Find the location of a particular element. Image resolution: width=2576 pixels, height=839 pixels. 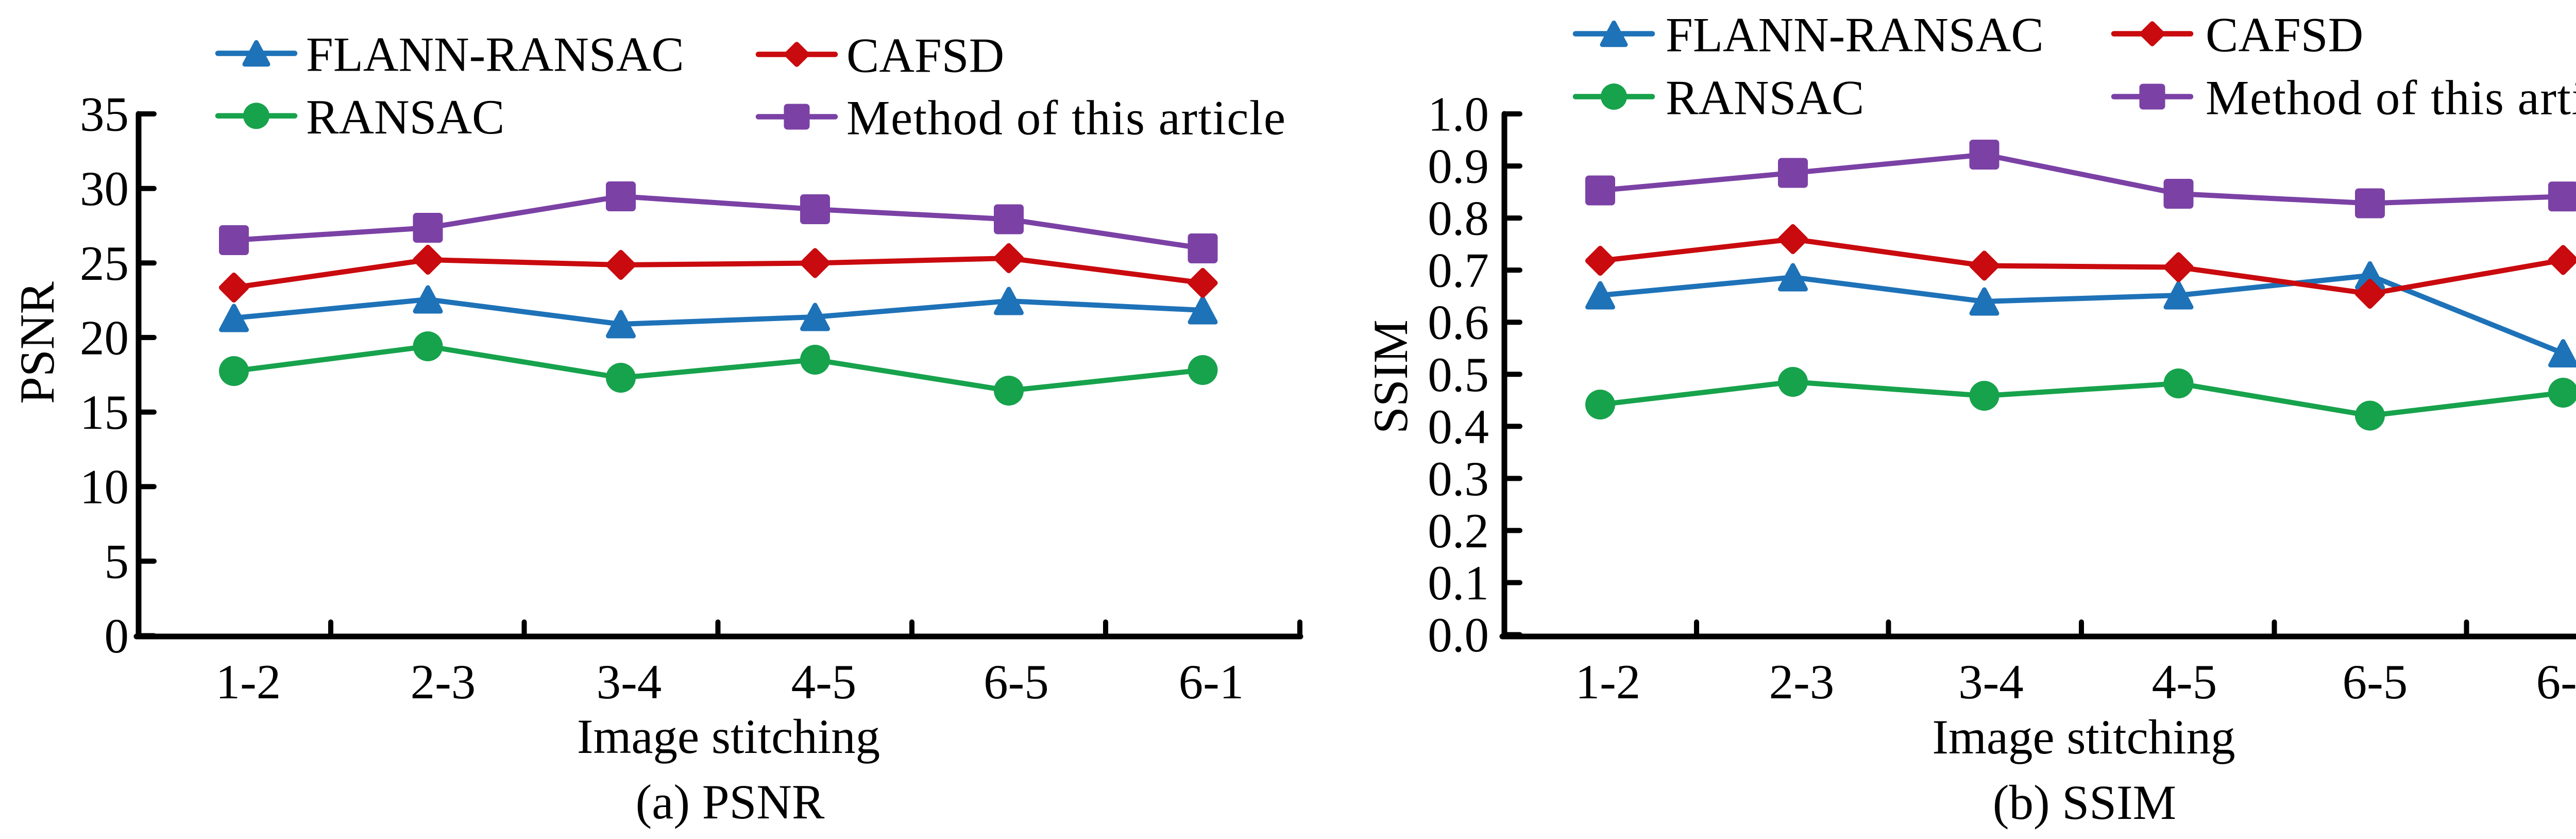

svg-text: 0.4 is located at coordinates (1458, 426).